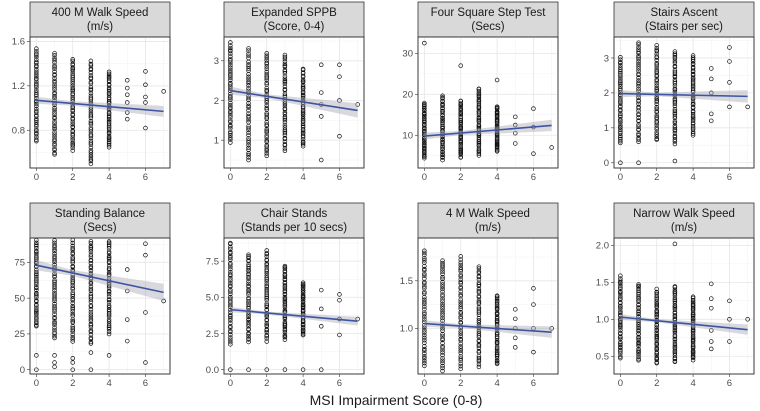 The width and height of the screenshot is (760, 411). What do you see at coordinates (212, 334) in the screenshot?
I see `y-tick-label: 2.5` at bounding box center [212, 334].